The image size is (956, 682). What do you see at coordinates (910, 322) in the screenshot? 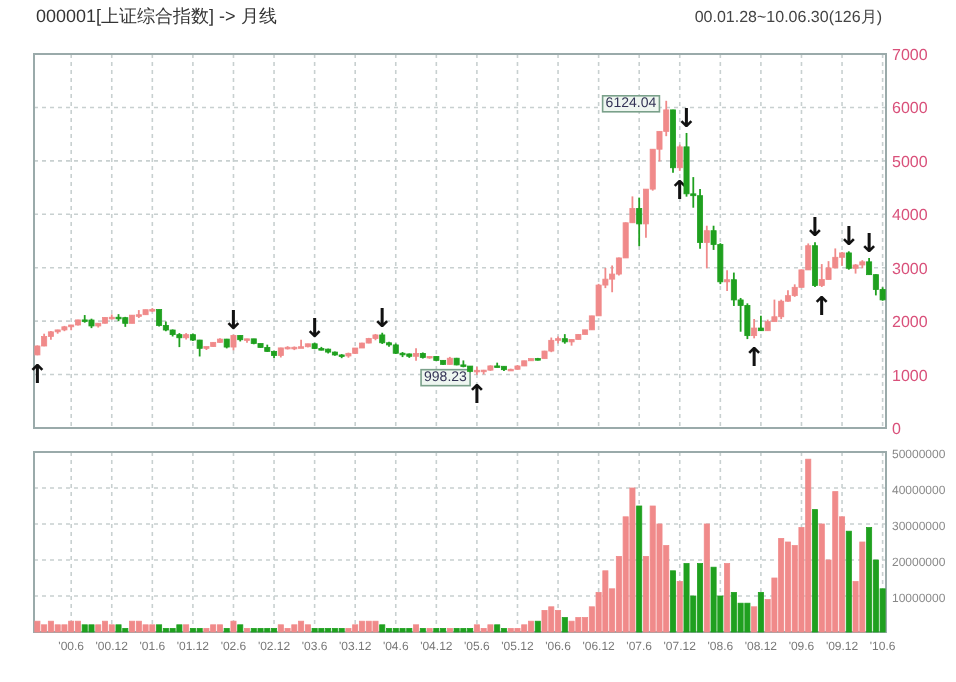
I see `y-tick-label: 2000` at bounding box center [910, 322].